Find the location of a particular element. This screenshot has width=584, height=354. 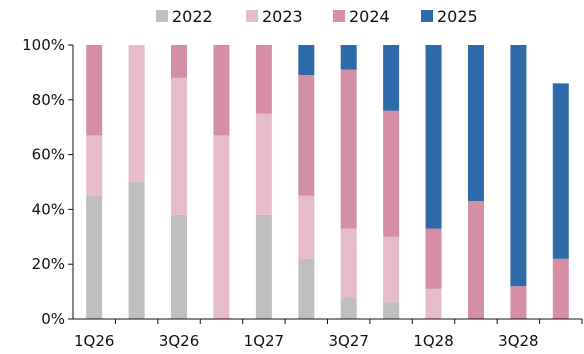

bar-3q27-2023 is located at coordinates (348, 263).